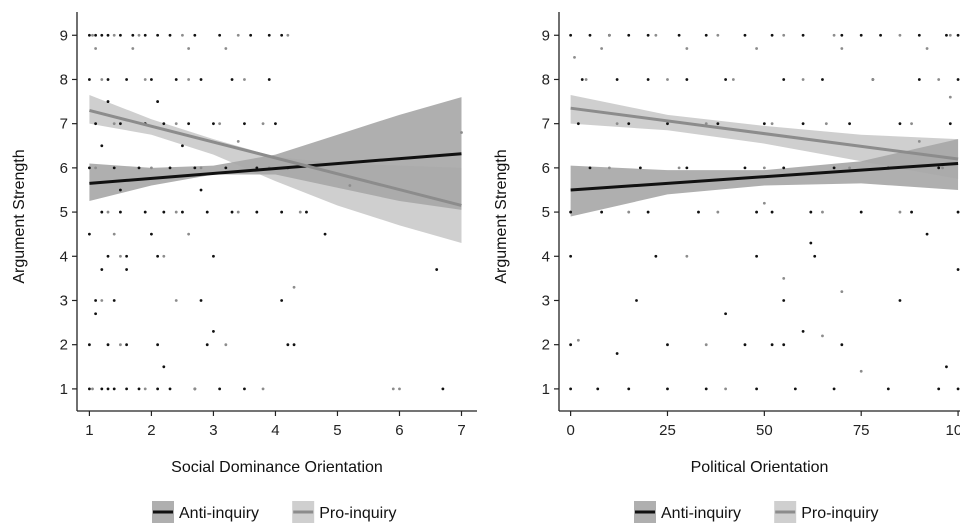 The width and height of the screenshot is (960, 525). I want to click on chart0-y-tick-label-0: 1, so click(64, 389).